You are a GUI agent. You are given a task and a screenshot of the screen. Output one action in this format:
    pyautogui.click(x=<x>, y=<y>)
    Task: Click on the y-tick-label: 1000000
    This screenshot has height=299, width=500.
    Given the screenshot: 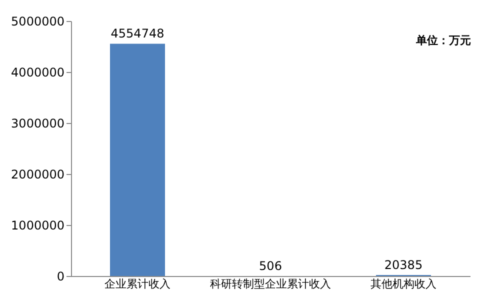 What is the action you would take?
    pyautogui.click(x=37, y=225)
    